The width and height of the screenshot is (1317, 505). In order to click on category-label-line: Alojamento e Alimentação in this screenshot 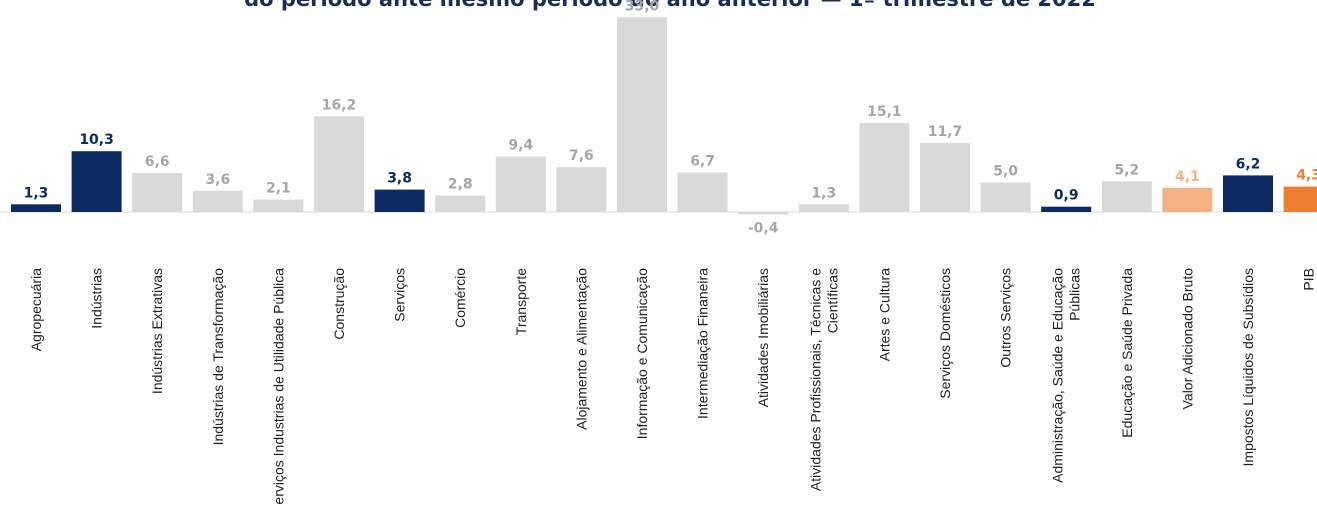, I will do `click(581, 349)`.